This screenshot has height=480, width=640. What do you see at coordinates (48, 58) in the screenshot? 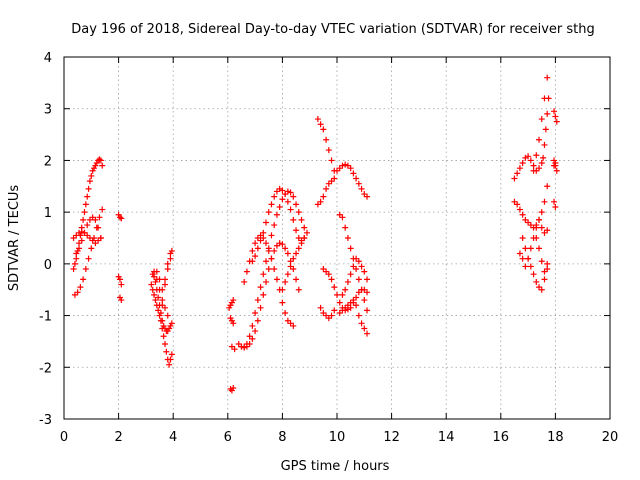
I see `y-tick-label: 4` at bounding box center [48, 58].